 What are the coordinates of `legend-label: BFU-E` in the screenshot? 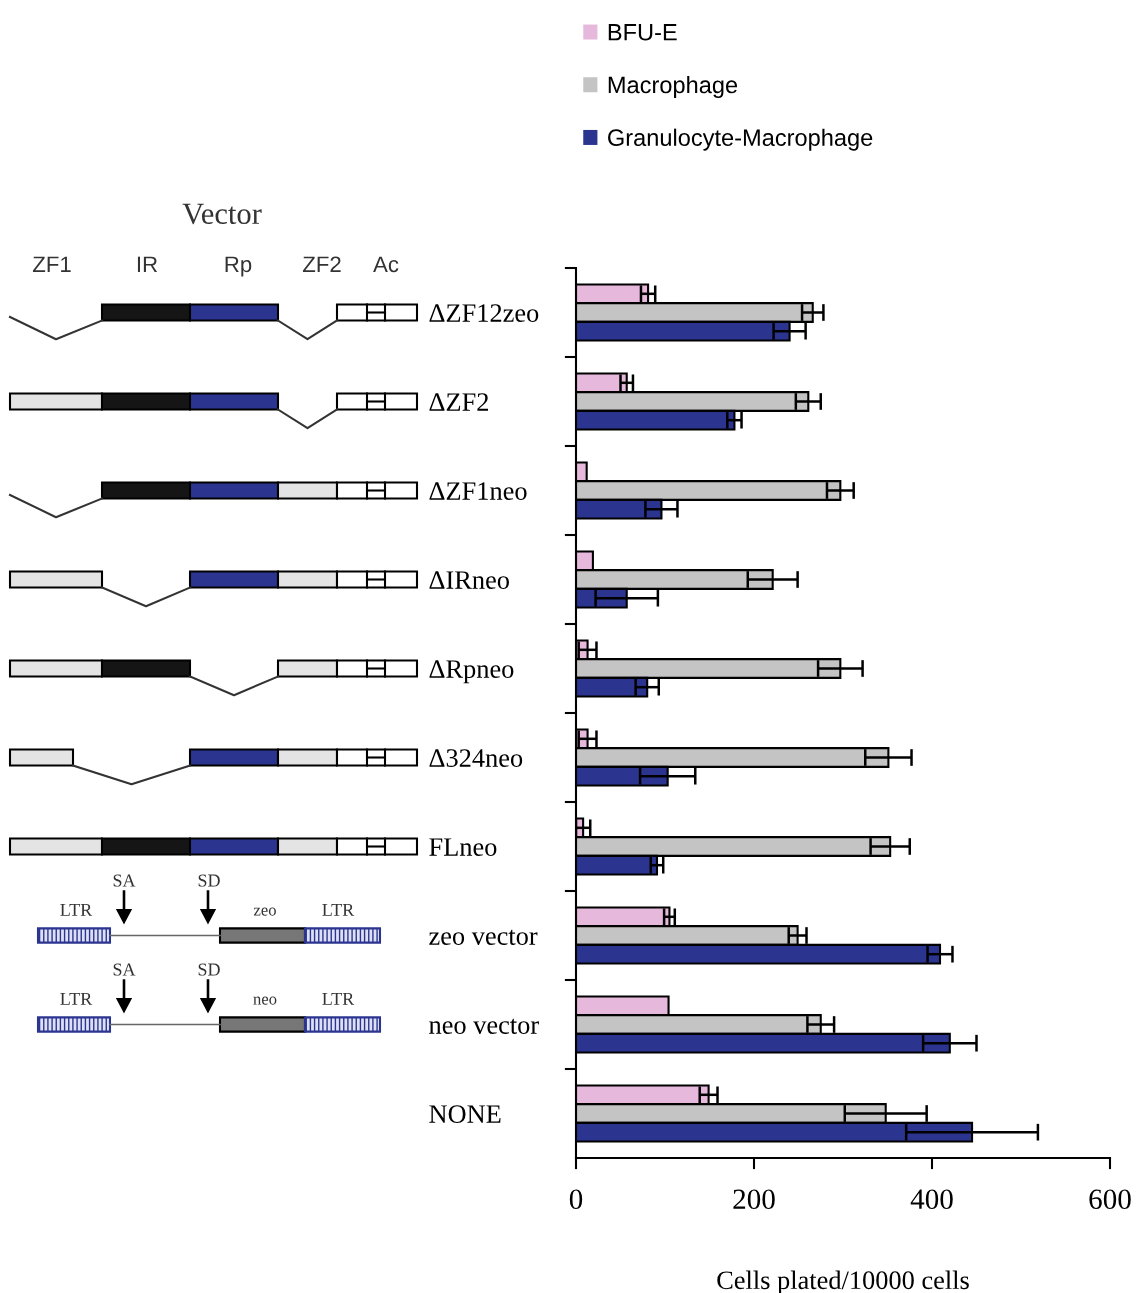 It's located at (642, 32).